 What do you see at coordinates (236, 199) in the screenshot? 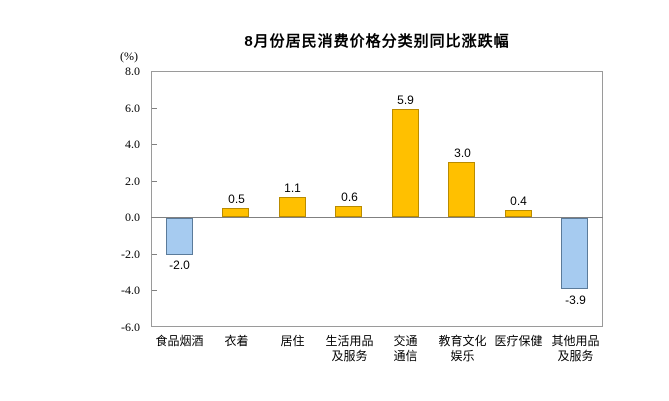
I see `bar-value-label: 0.5` at bounding box center [236, 199].